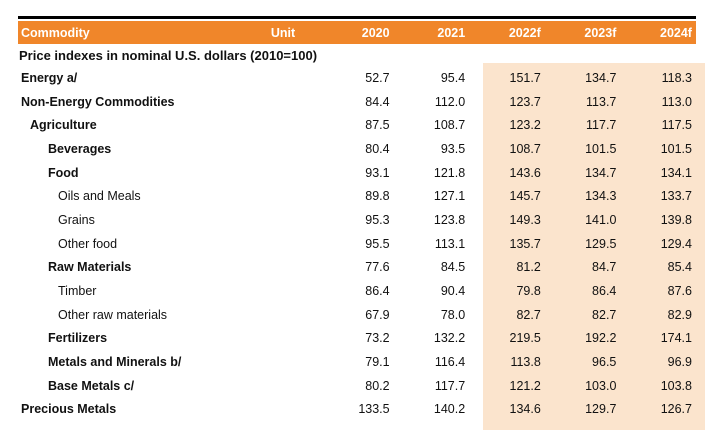  What do you see at coordinates (676, 32) in the screenshot?
I see `column-header-2024f: 2024f` at bounding box center [676, 32].